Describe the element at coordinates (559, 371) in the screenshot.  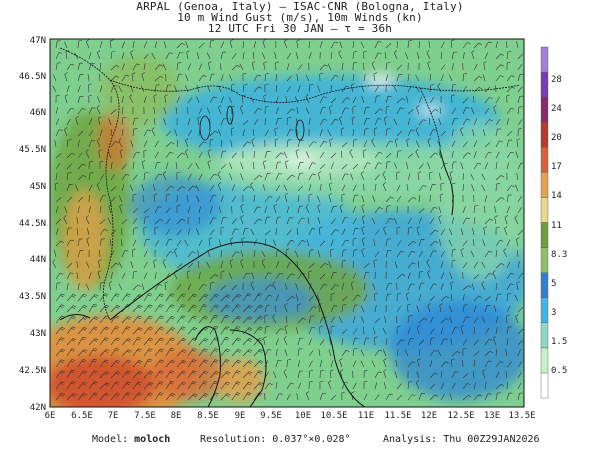
I see `colorbar-label: 0.5` at that location.